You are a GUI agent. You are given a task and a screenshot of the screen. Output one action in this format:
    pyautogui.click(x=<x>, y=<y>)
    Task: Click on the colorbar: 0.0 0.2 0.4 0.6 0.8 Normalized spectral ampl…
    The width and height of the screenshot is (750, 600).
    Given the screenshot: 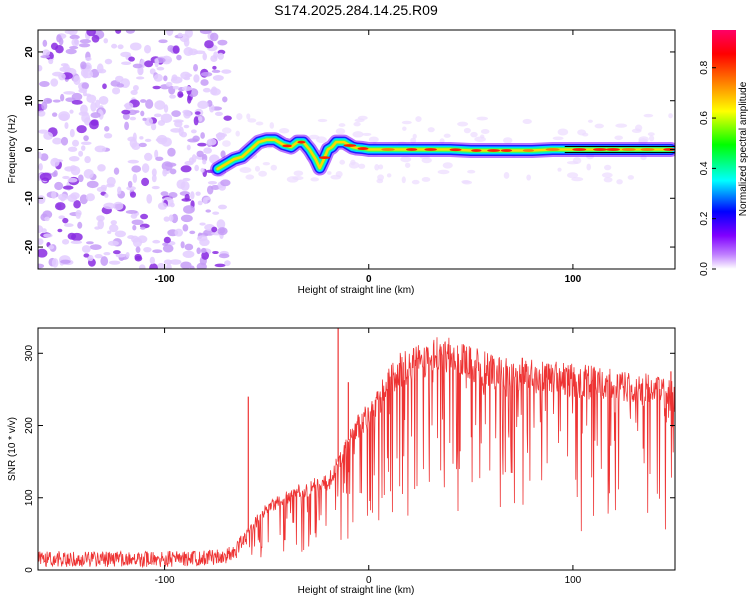 What is the action you would take?
    pyautogui.click(x=724, y=153)
    